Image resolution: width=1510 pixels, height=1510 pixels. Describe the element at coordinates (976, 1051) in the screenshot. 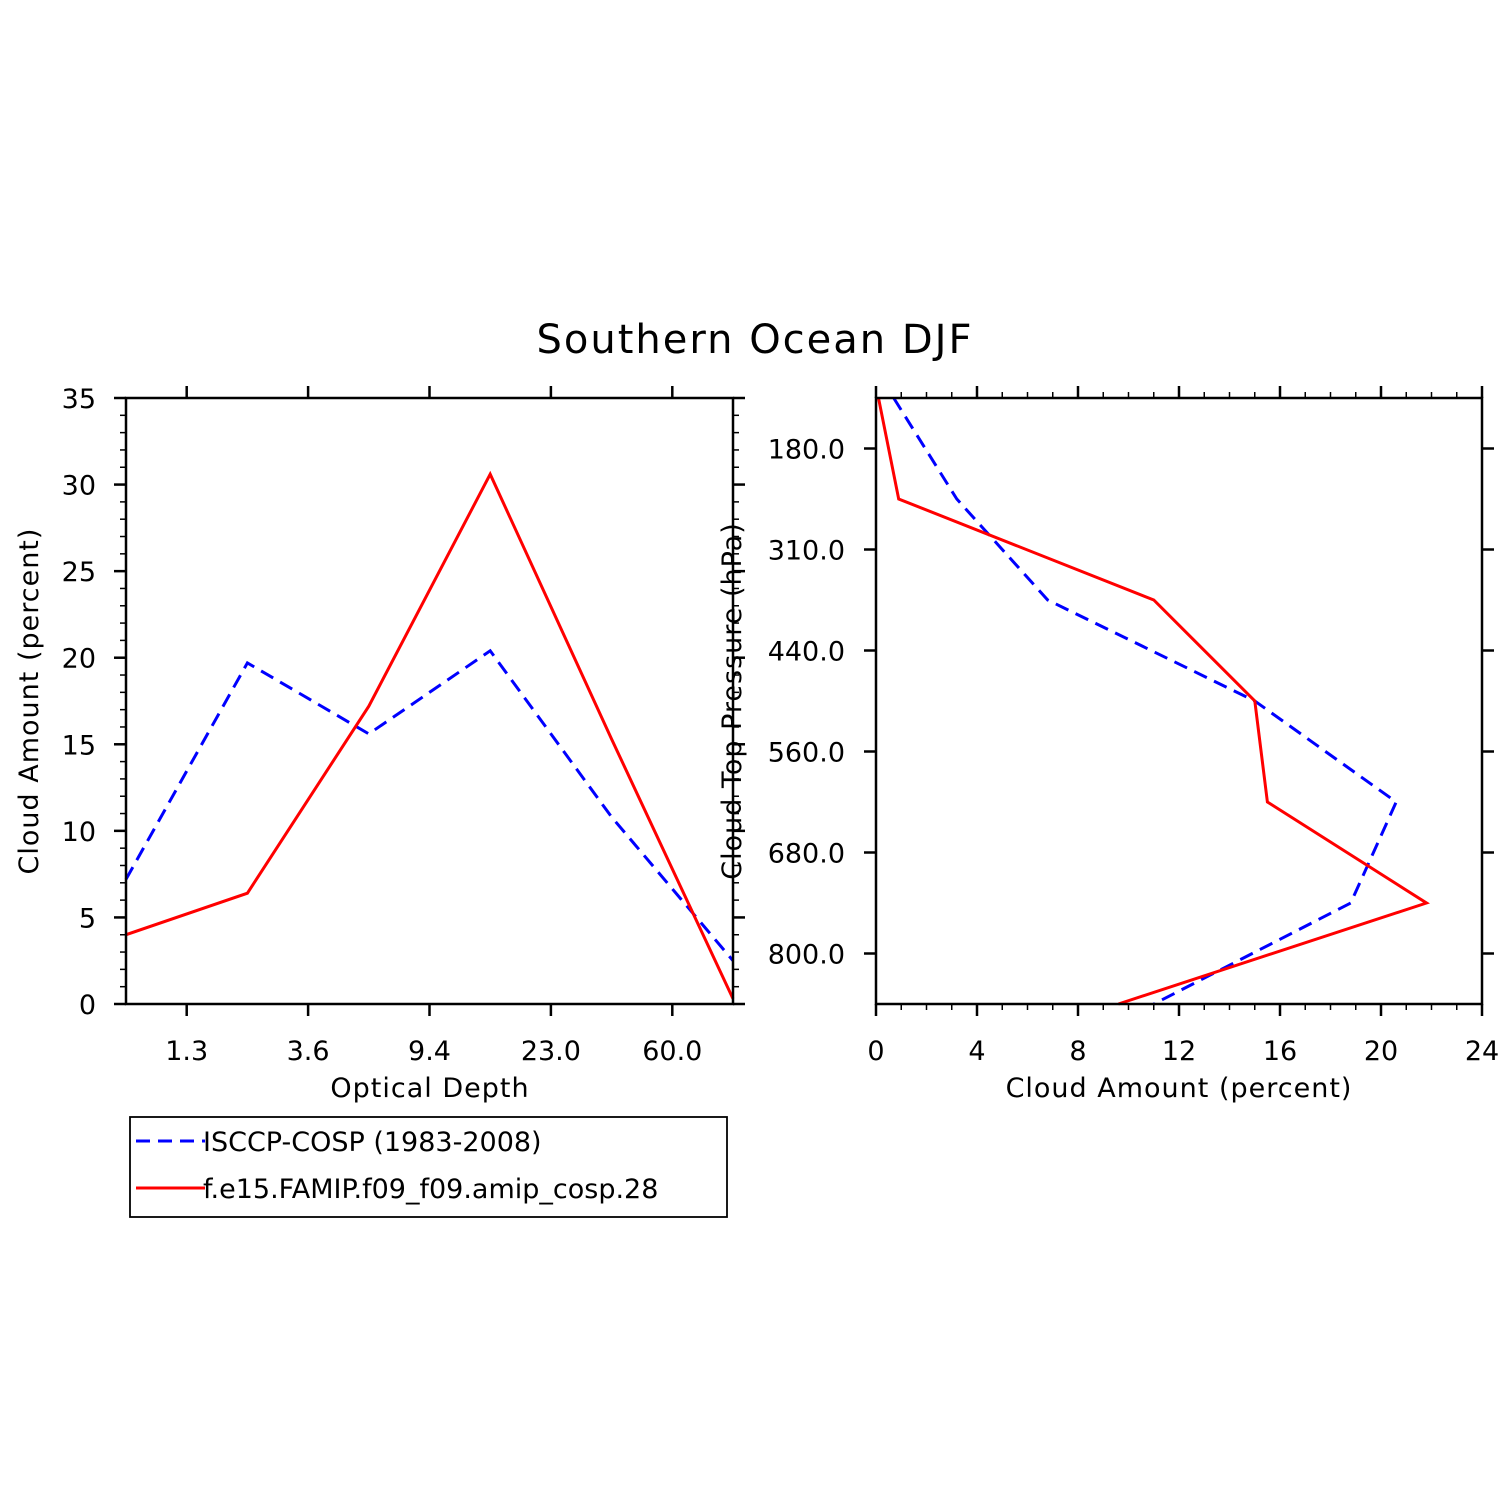

I see `right-x-tick-label: 4` at that location.